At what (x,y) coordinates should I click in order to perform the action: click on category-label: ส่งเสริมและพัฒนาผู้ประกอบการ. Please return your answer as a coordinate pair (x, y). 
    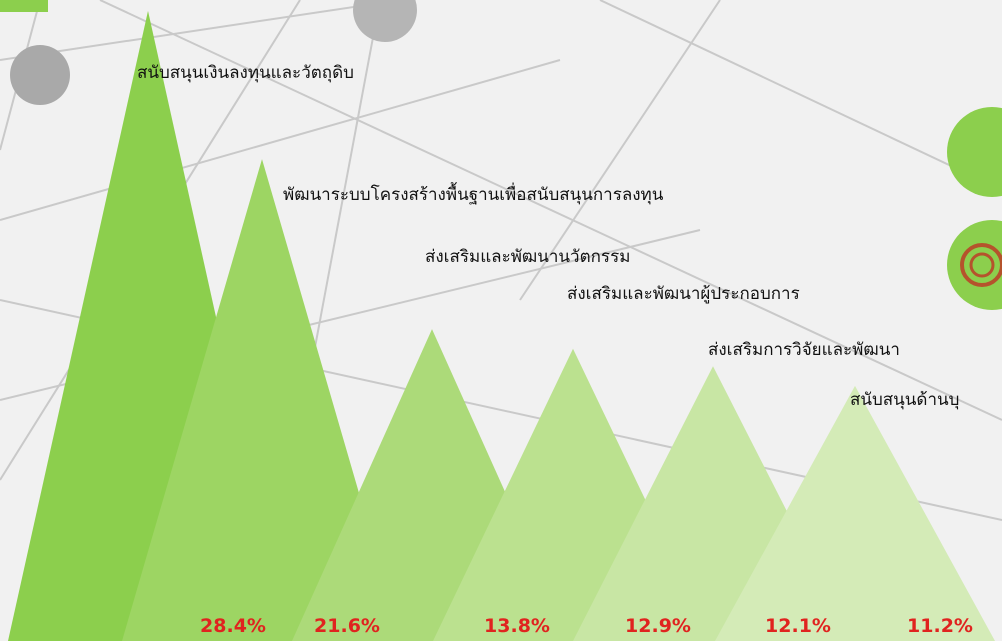
    Looking at the image, I should click on (683, 294).